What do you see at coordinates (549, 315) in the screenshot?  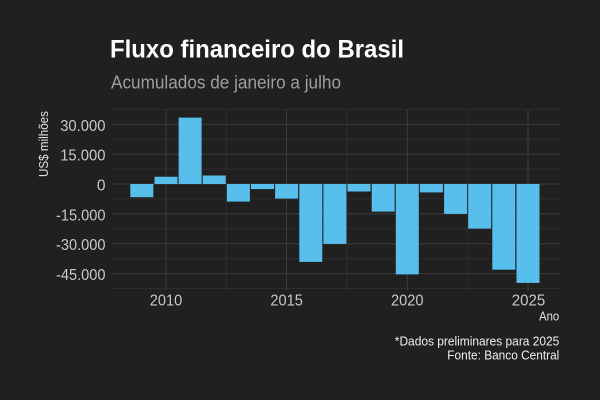 I see `svg-text: Ano` at bounding box center [549, 315].